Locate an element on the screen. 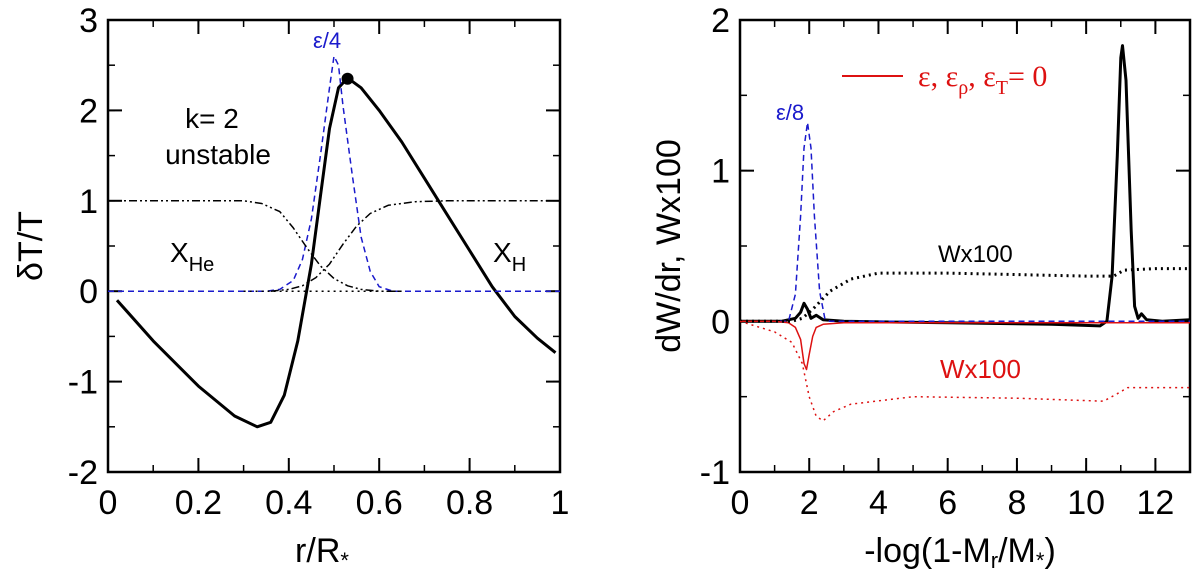  right-xtick-label: 6 is located at coordinates (947, 503).